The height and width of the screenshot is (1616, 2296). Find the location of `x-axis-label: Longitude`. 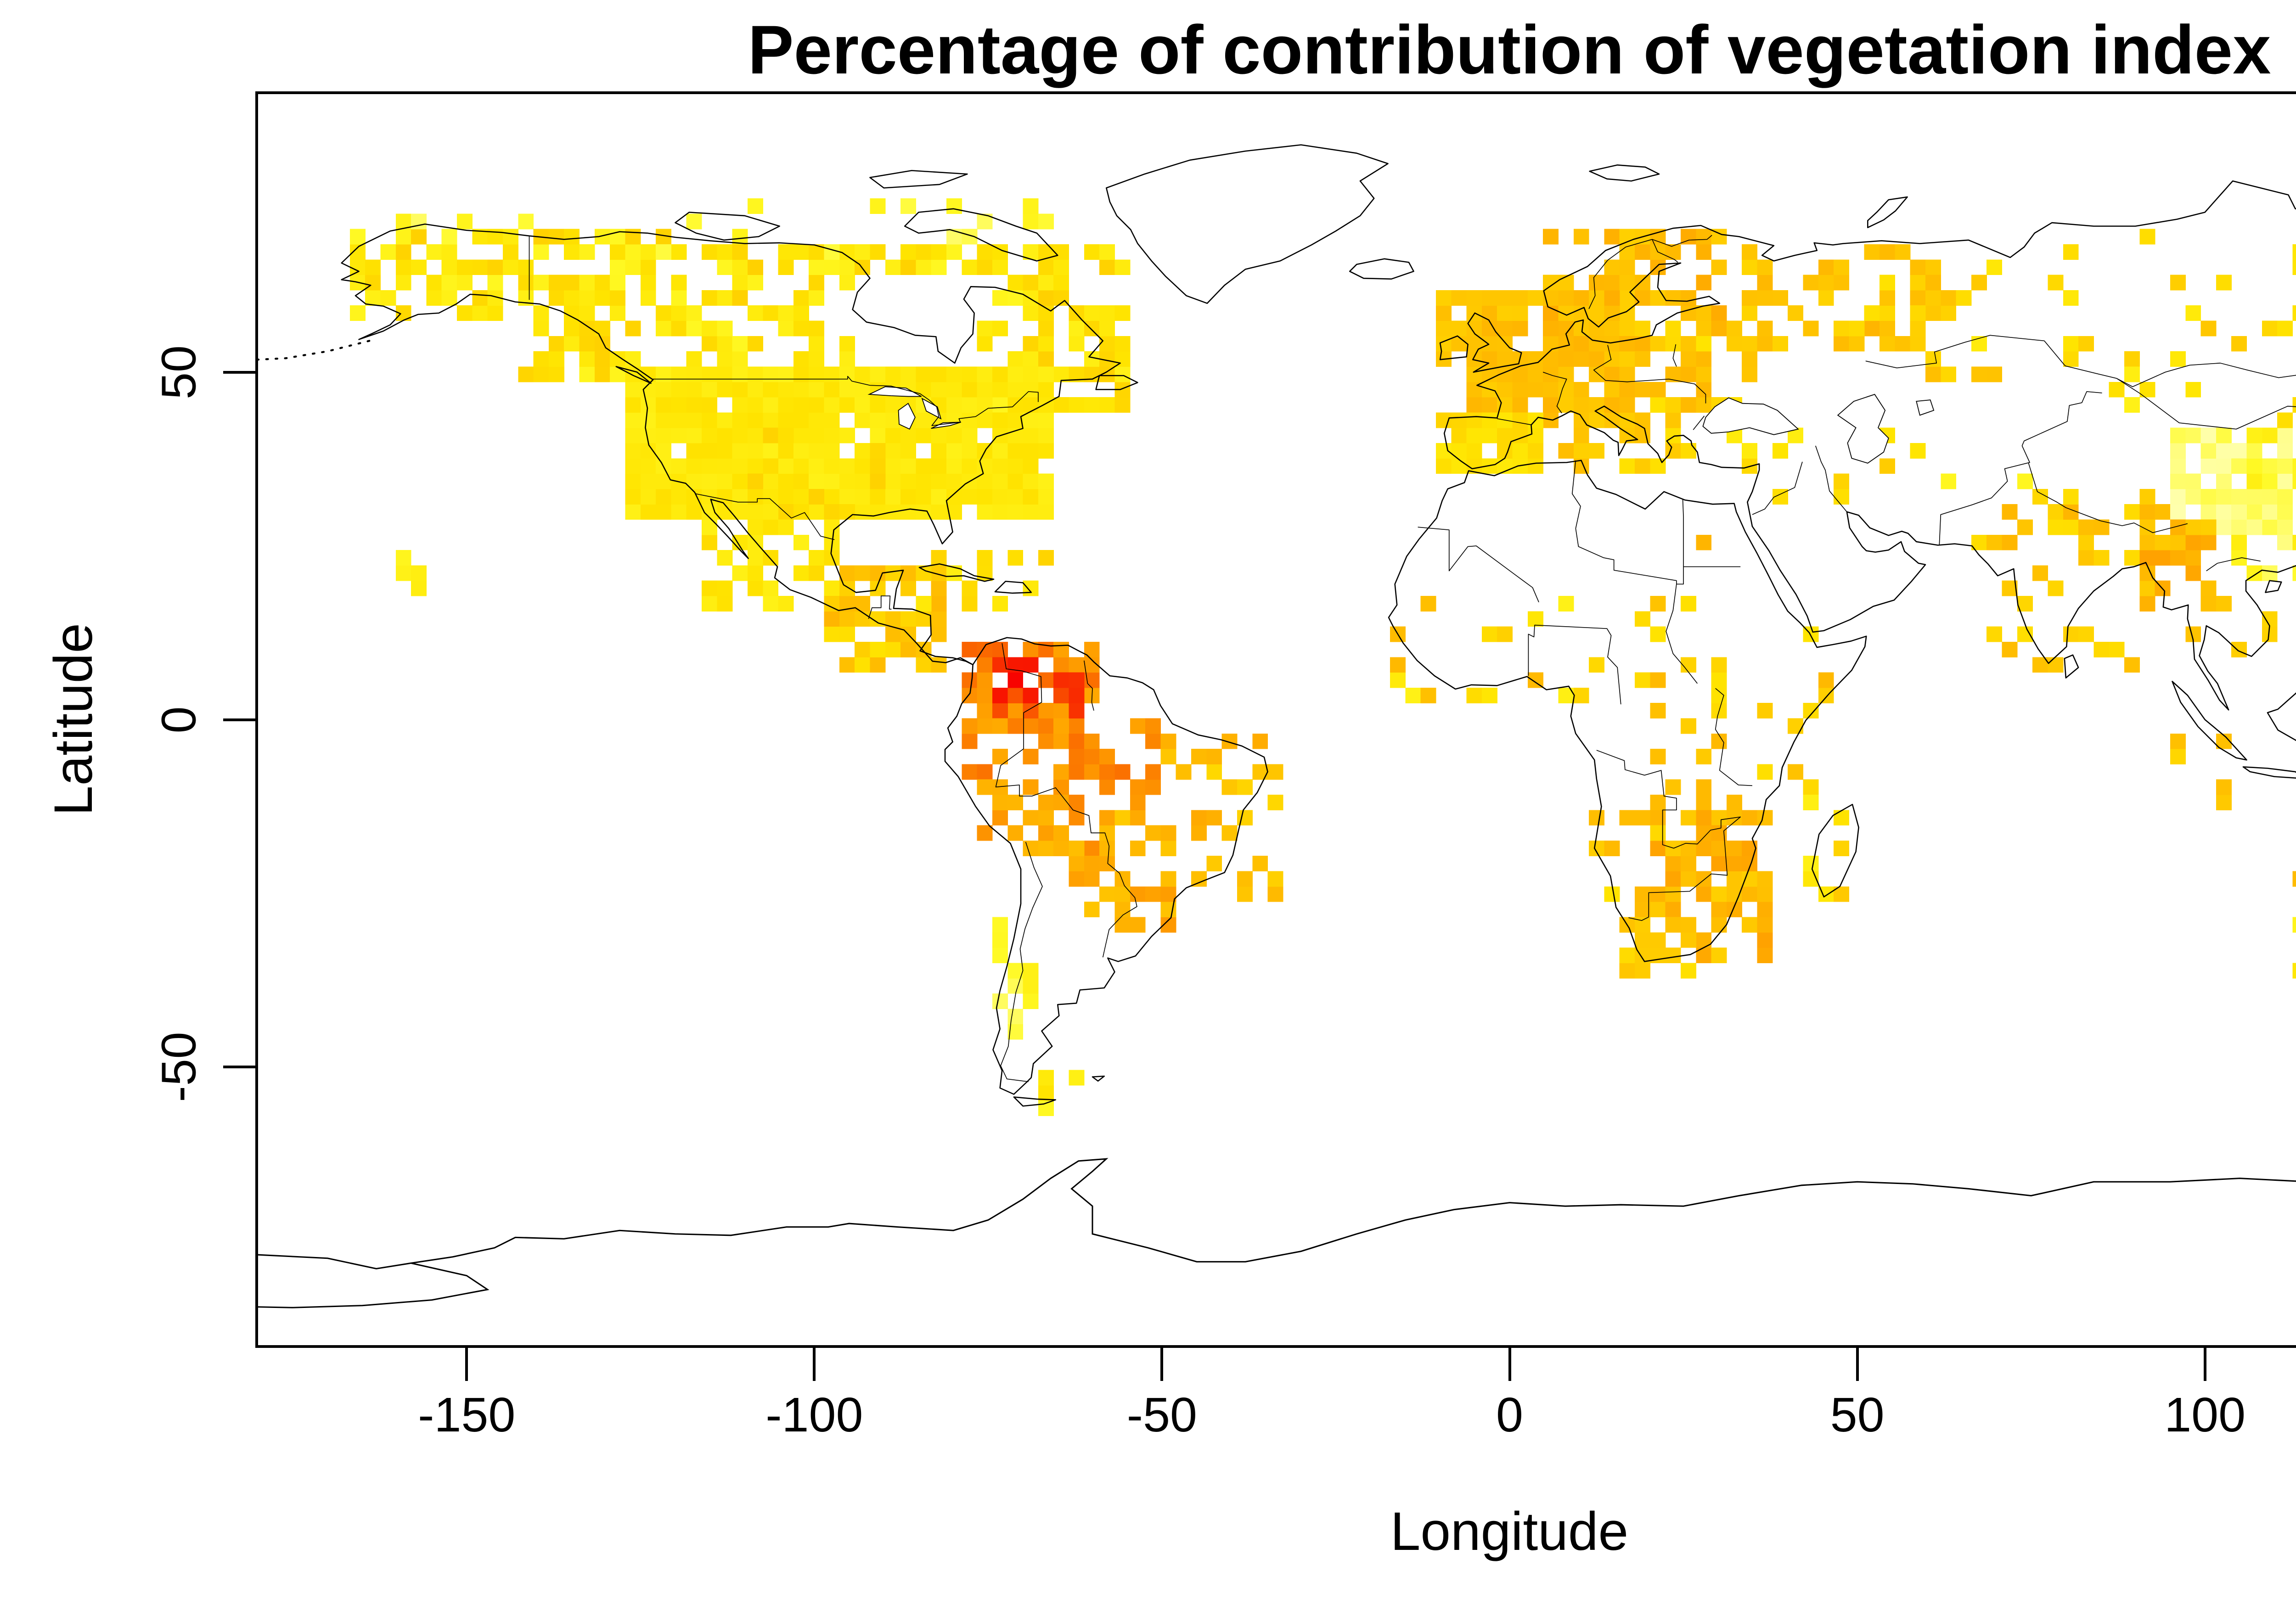

x-axis-label: Longitude is located at coordinates (1509, 1531).